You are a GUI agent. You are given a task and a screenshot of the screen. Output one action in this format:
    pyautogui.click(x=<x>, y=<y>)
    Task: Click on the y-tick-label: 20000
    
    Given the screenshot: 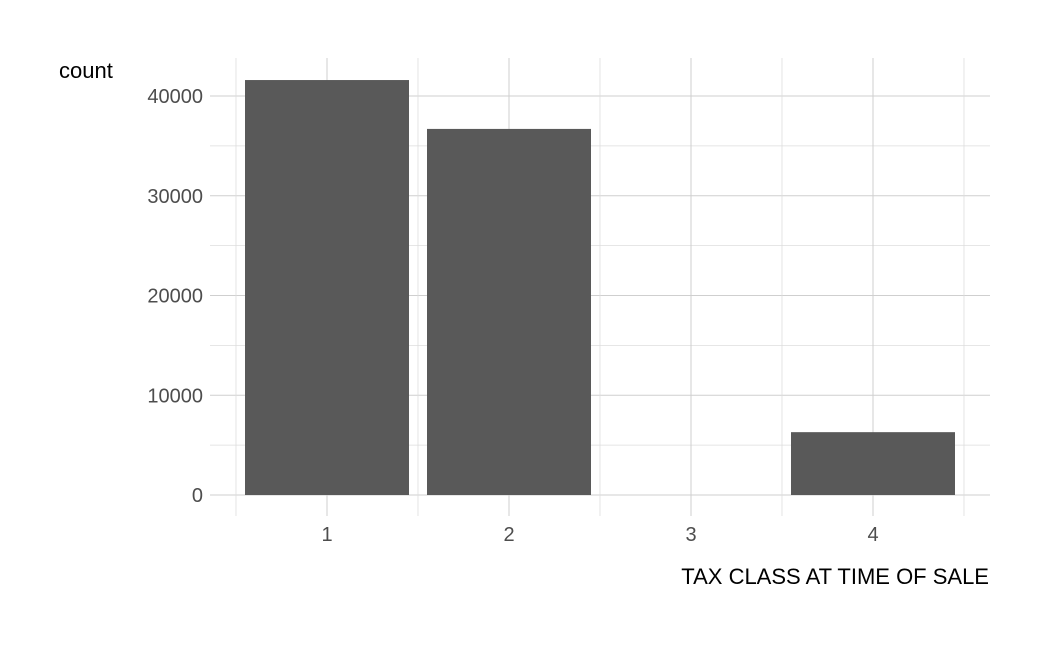 What is the action you would take?
    pyautogui.click(x=175, y=297)
    